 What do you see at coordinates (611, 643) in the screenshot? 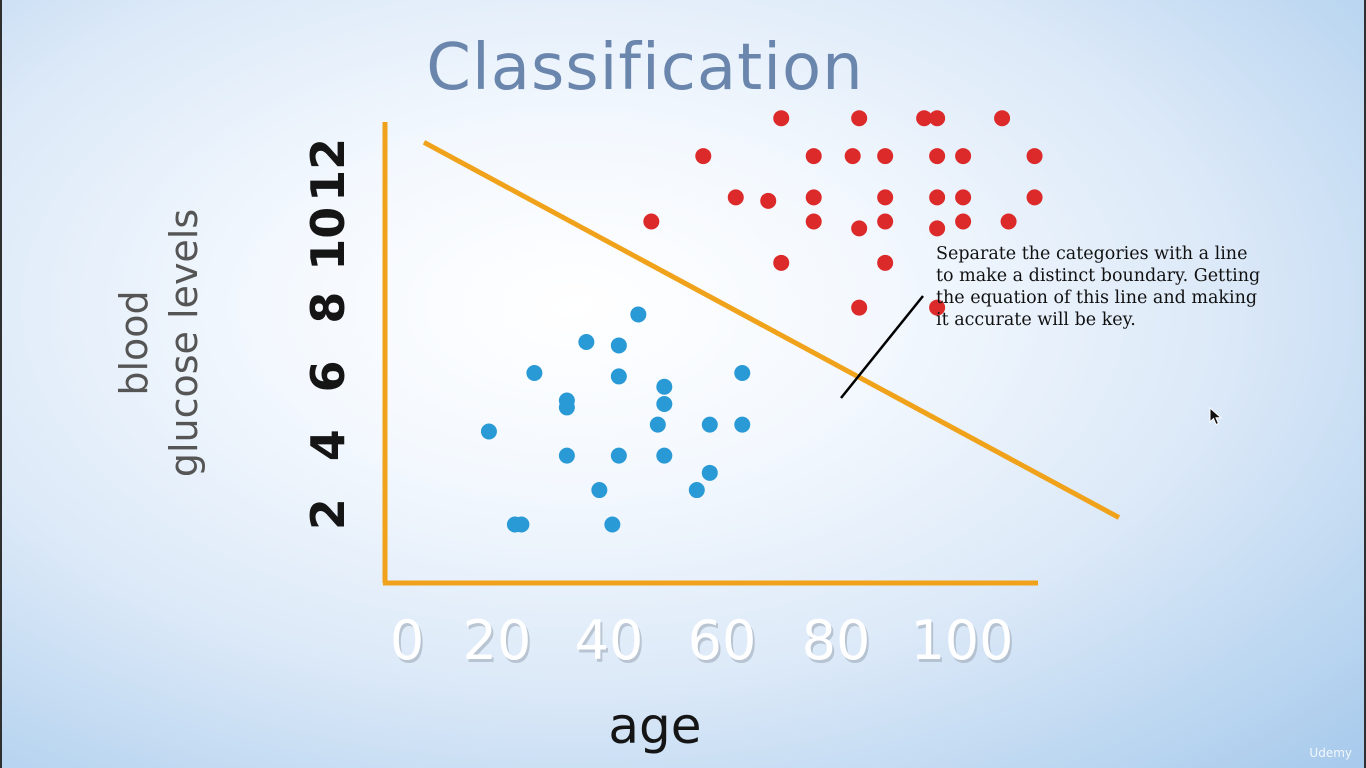
I see `x-tick-label-shadow: 40` at bounding box center [611, 643].